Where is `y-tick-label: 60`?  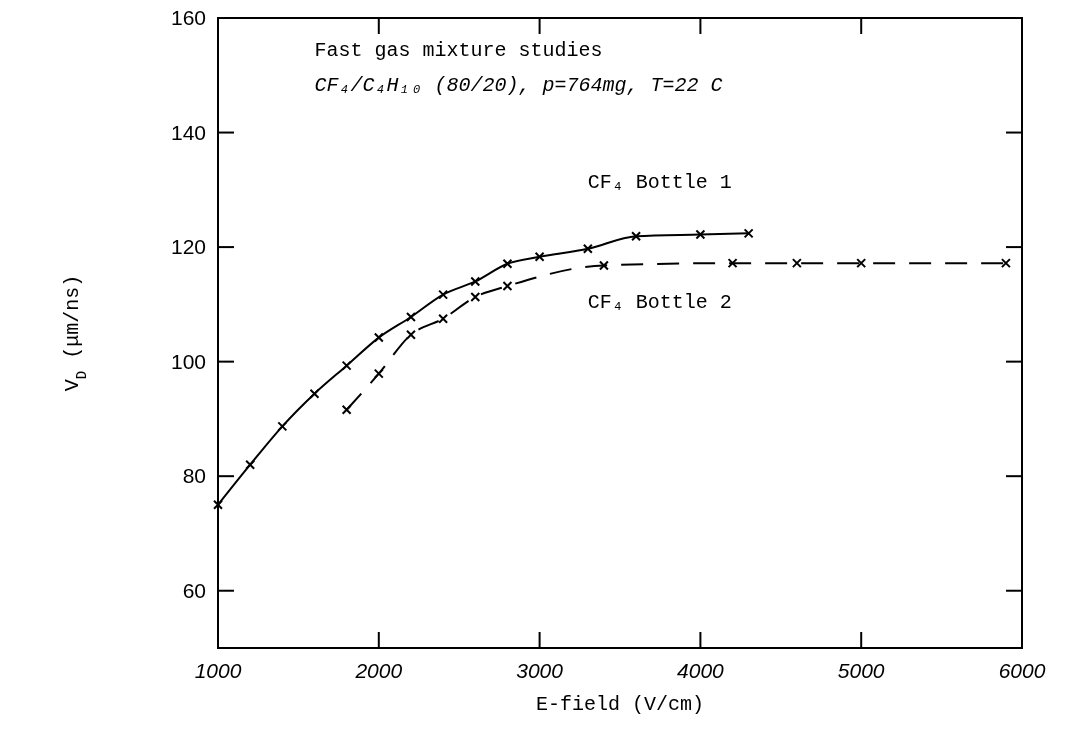
y-tick-label: 60 is located at coordinates (194, 590).